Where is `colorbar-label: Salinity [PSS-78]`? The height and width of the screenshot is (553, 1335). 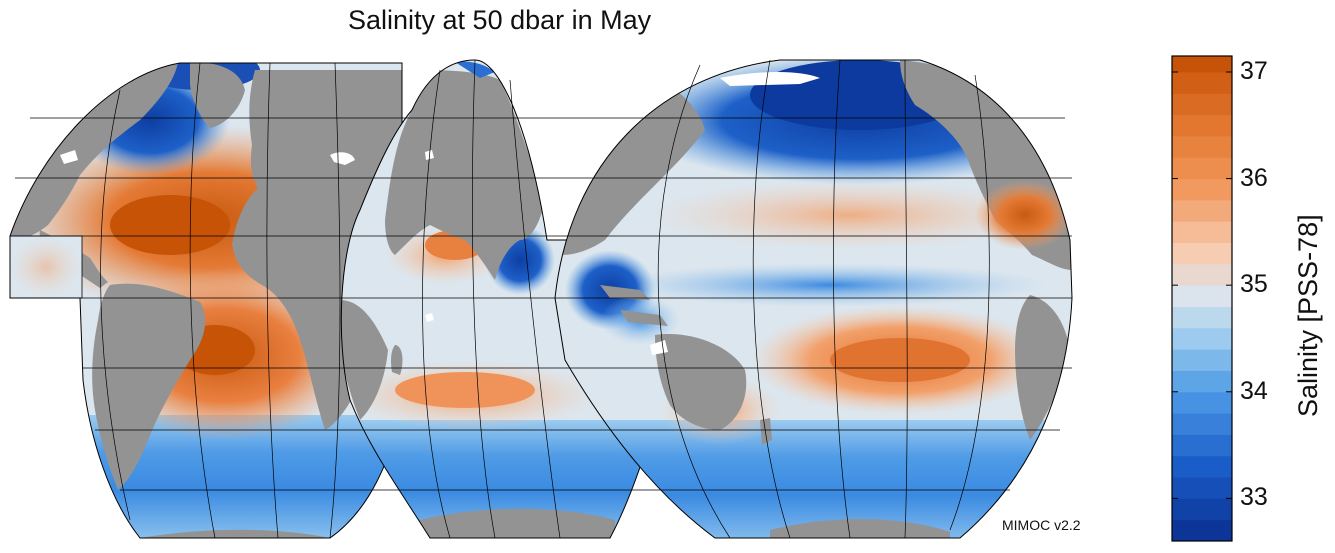
colorbar-label: Salinity [PSS-78] is located at coordinates (1308, 315).